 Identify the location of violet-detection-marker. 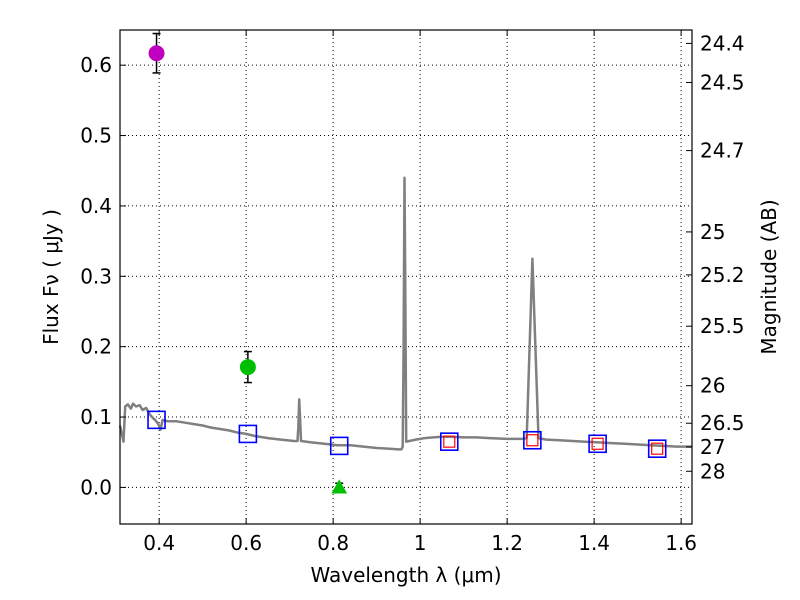
(156, 53).